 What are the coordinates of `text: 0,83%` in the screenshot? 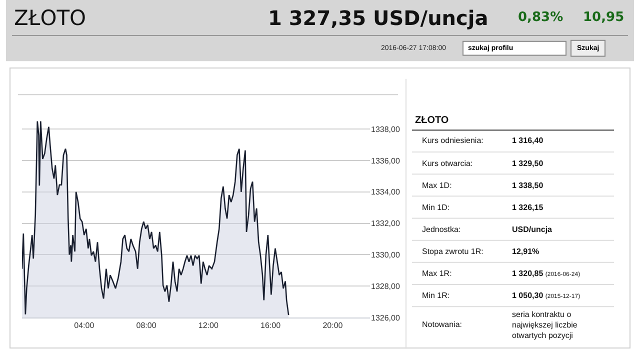 It's located at (541, 17).